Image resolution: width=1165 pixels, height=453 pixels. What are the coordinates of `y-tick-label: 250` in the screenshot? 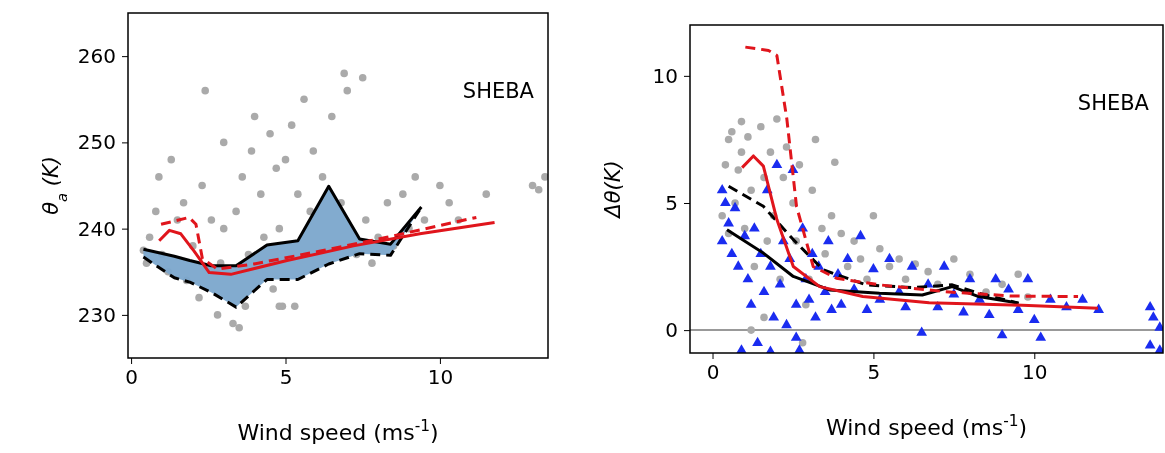 It's located at (96, 142).